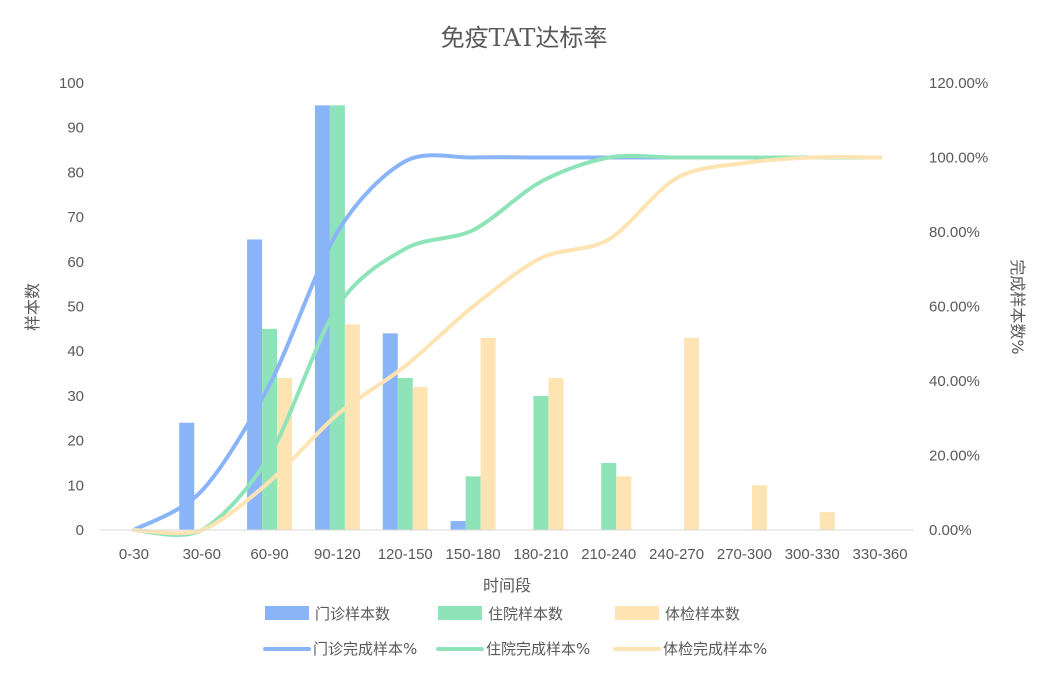 This screenshot has width=1048, height=677. I want to click on x-tick-label: 210-240, so click(608, 554).